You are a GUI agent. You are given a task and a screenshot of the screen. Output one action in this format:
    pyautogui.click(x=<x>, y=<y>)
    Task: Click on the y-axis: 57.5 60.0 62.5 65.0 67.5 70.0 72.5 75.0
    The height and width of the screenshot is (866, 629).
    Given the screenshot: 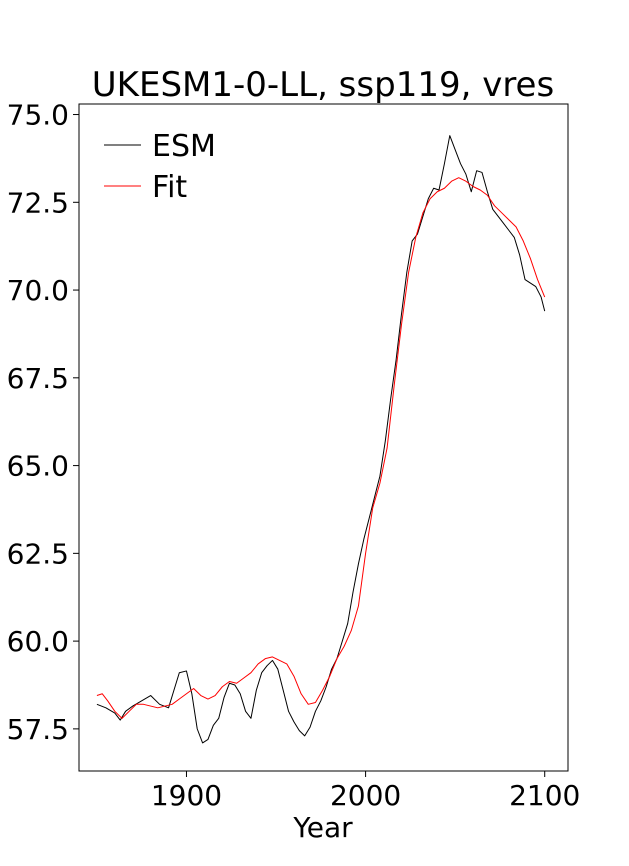 What is the action you would take?
    pyautogui.click(x=43, y=422)
    